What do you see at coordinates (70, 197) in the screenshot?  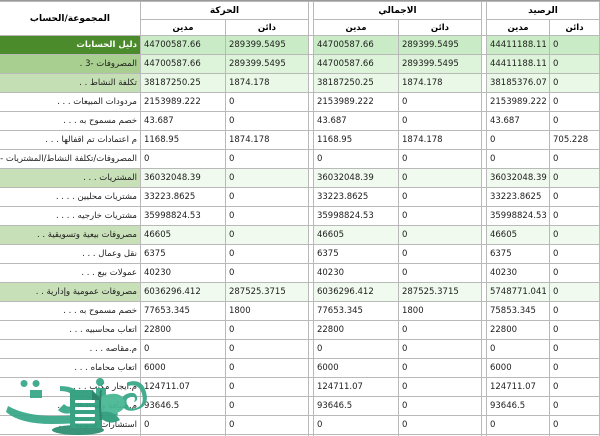 I see `cell-account-name: مشتريات محليين . . . .` at bounding box center [70, 197].